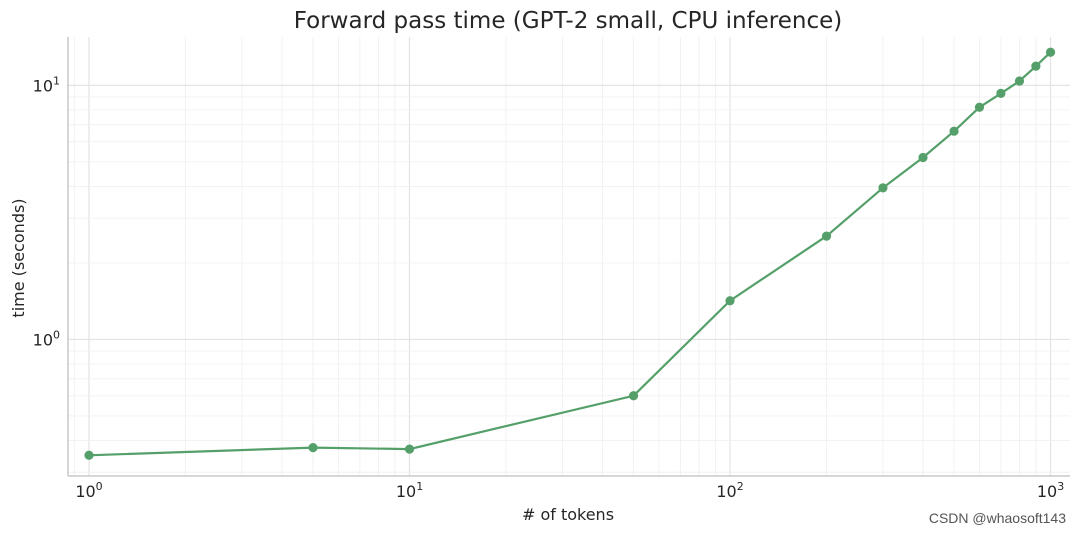 The height and width of the screenshot is (534, 1080). I want to click on y-tick-label: 10¹, so click(46, 84).